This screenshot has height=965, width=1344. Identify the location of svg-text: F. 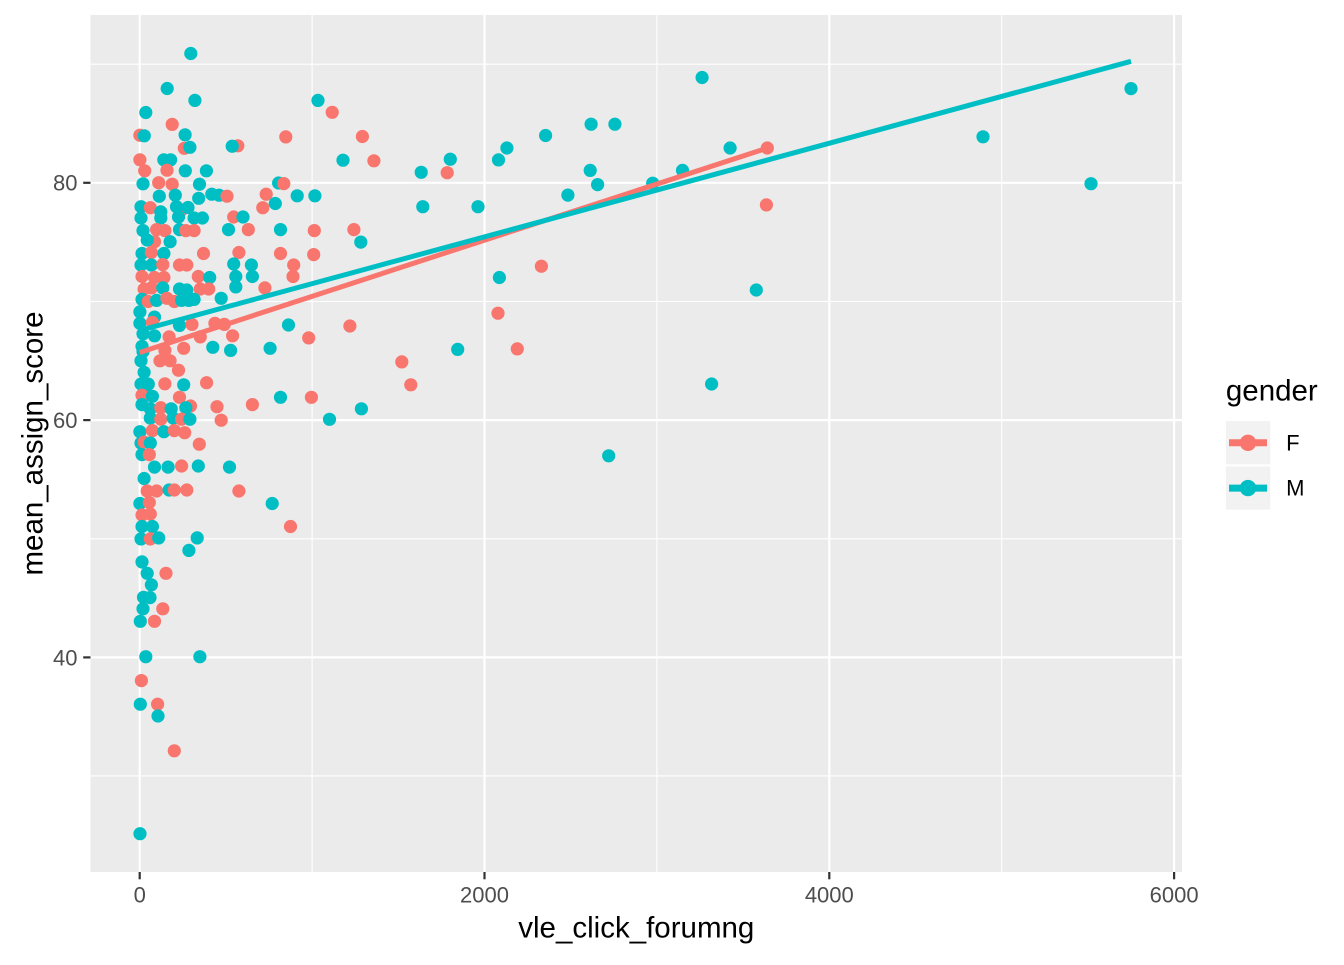
(1292, 442).